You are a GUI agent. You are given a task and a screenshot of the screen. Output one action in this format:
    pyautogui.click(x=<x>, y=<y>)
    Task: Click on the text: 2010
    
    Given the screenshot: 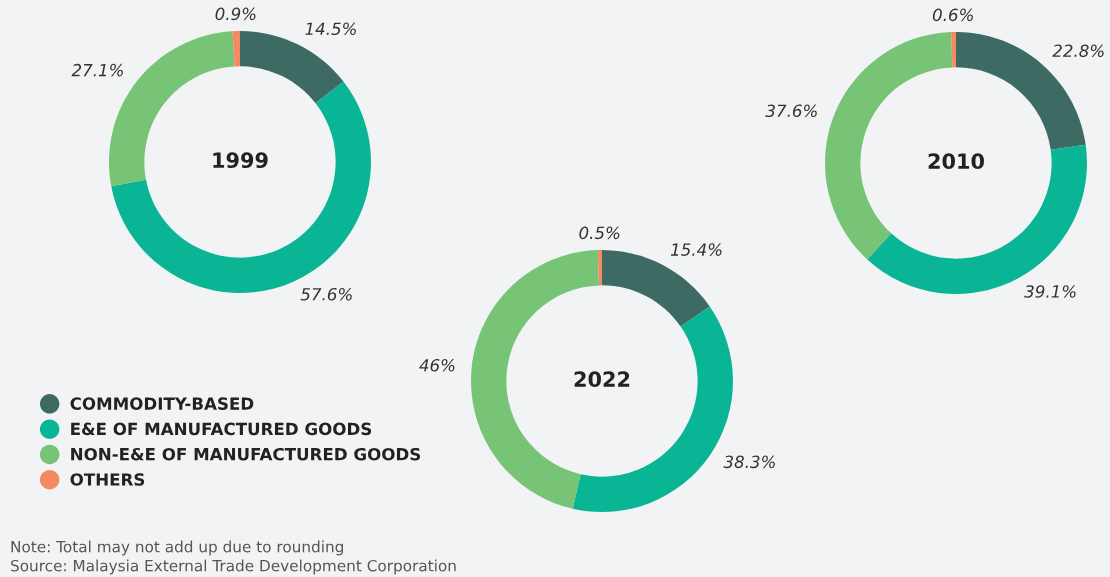 What is the action you would take?
    pyautogui.click(x=956, y=161)
    